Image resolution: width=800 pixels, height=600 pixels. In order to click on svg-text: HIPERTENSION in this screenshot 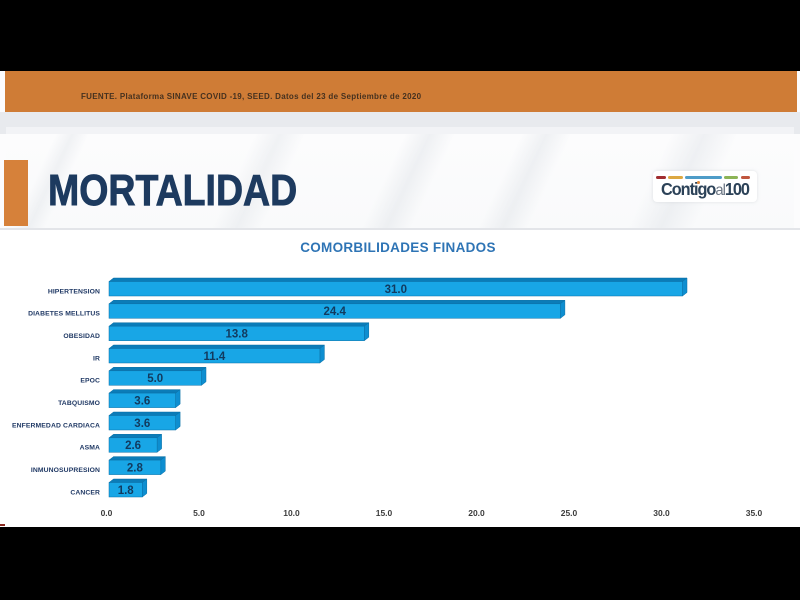, I will do `click(74, 291)`.